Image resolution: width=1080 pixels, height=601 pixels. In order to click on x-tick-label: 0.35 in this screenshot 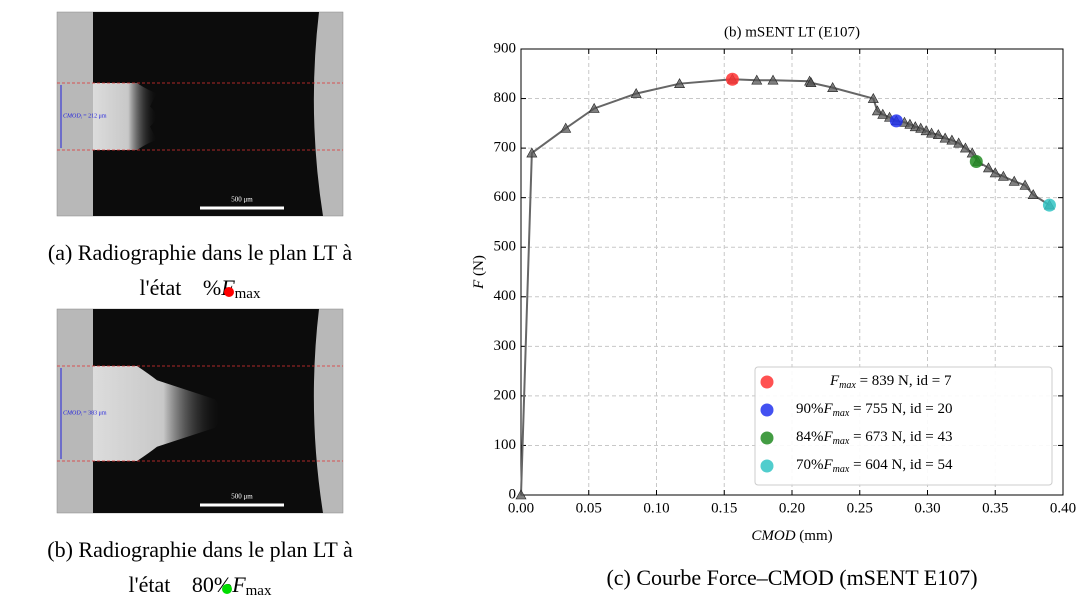, I will do `click(995, 508)`.